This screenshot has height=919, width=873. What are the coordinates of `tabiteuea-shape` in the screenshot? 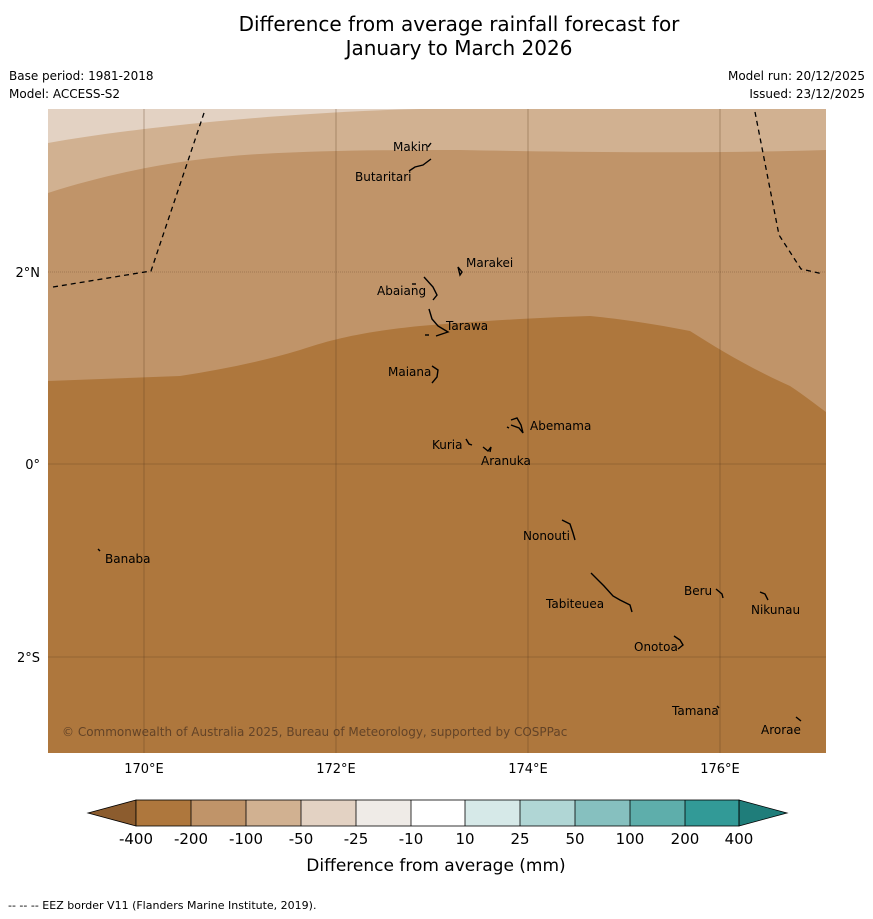 It's located at (611, 592).